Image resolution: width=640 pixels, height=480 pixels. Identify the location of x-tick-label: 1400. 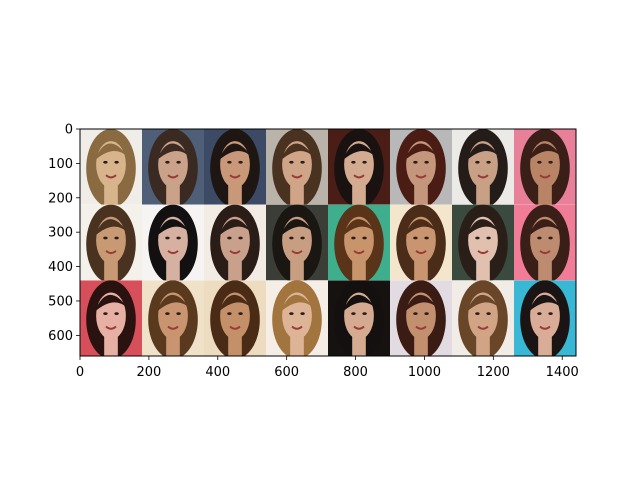
(562, 372).